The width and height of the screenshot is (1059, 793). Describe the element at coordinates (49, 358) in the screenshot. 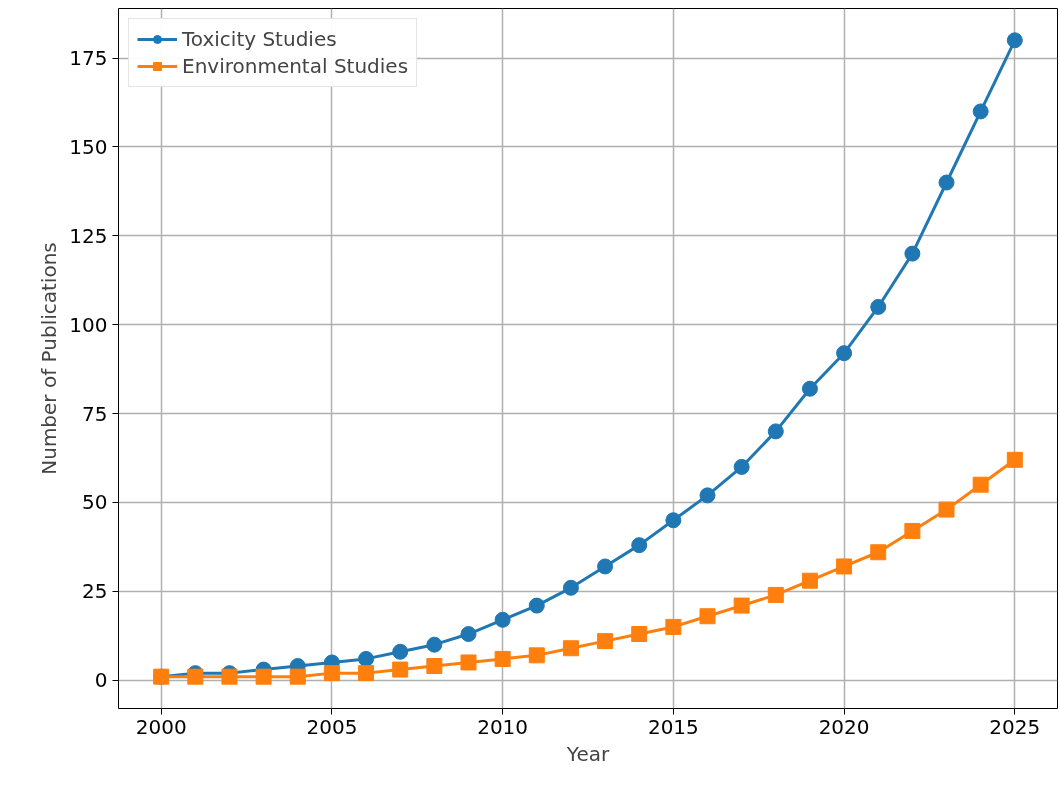

I see `y-axis-title: Number of Publications` at that location.